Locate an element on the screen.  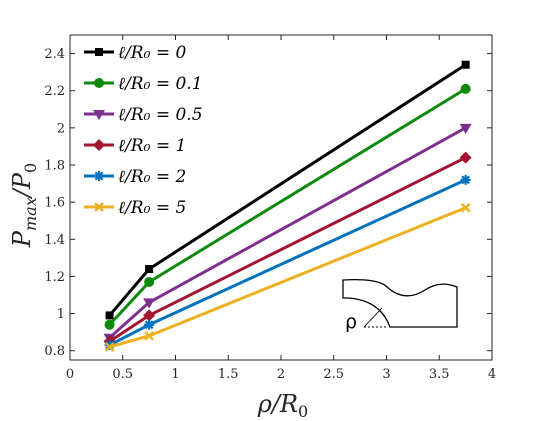
x-tick-label: 2.5 is located at coordinates (333, 374).